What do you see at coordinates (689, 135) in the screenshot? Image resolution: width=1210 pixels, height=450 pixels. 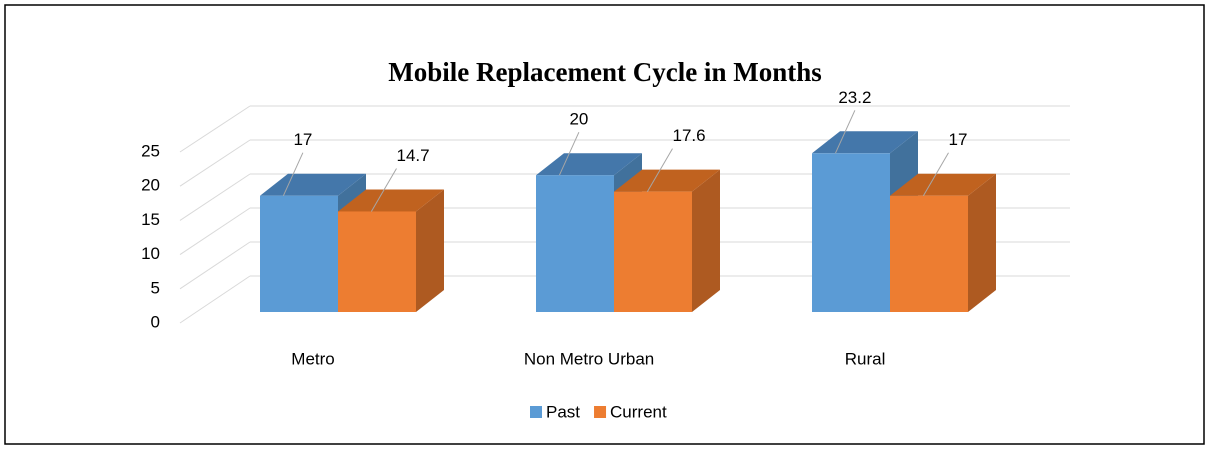 I see `data-label: 17.6` at bounding box center [689, 135].